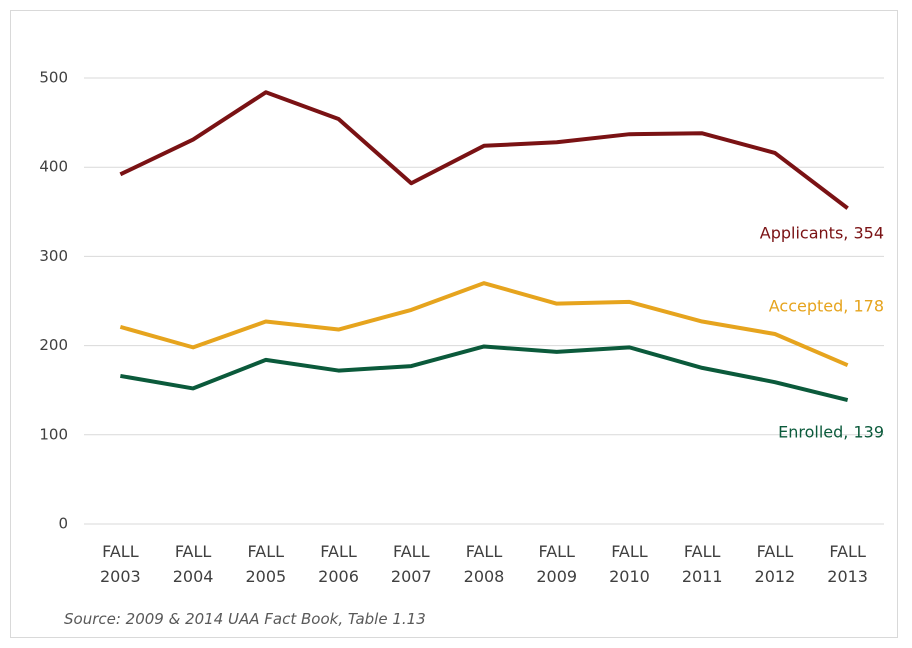 The width and height of the screenshot is (912, 648). What do you see at coordinates (63, 524) in the screenshot?
I see `y-tick-label: 0` at bounding box center [63, 524].